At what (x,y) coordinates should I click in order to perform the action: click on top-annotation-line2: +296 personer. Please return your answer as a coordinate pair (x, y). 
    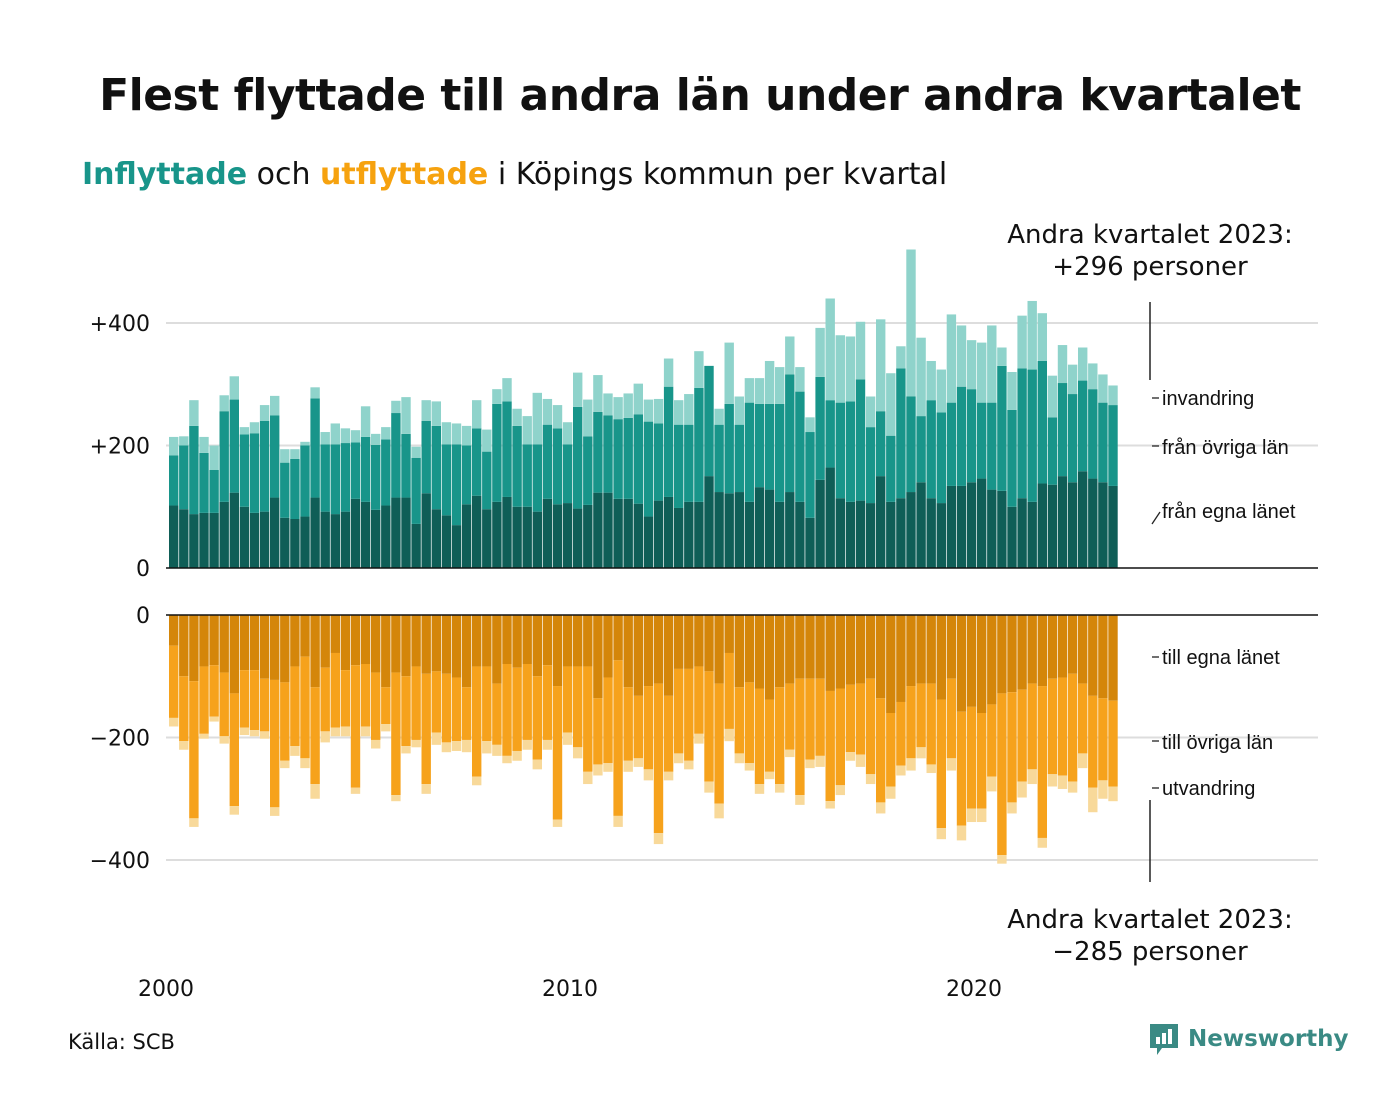
    Looking at the image, I should click on (1150, 267).